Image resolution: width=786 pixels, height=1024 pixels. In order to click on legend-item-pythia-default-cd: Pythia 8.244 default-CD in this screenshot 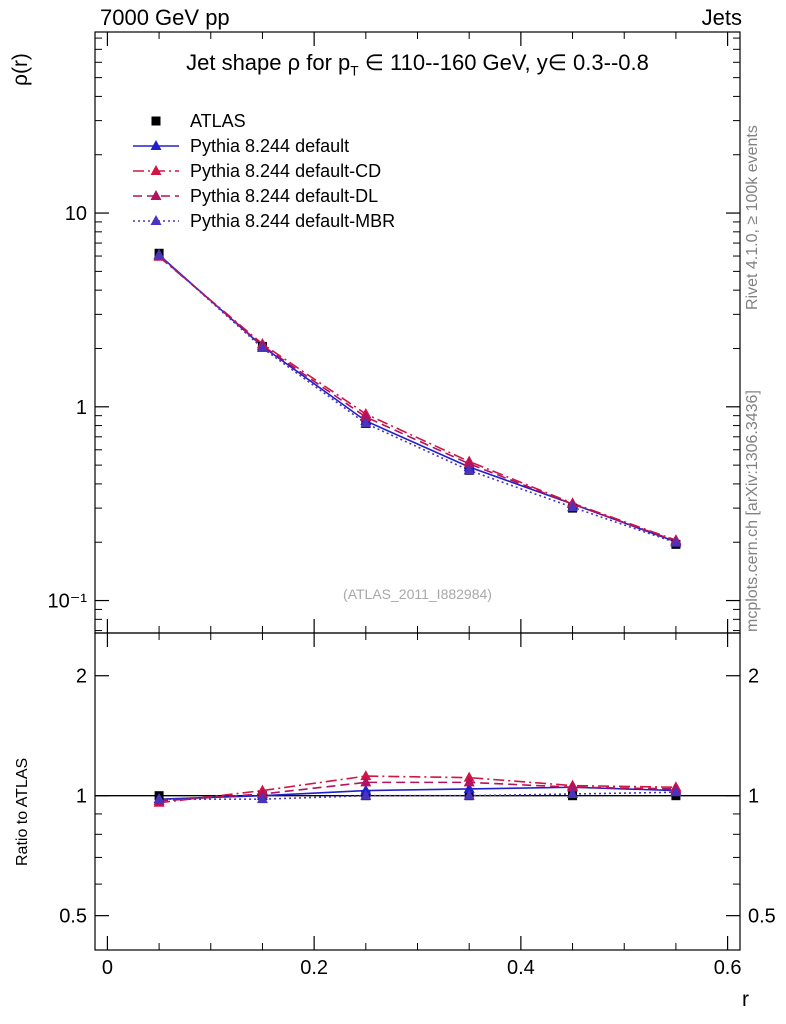, I will do `click(263, 171)`.